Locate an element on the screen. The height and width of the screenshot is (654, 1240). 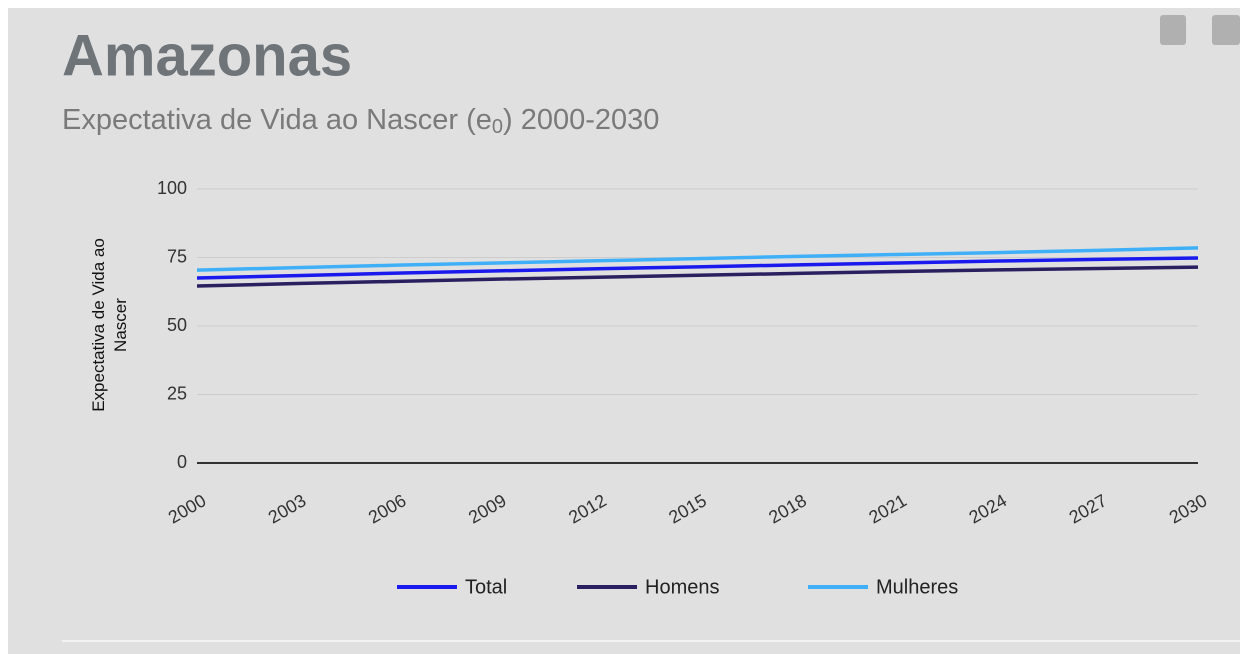
y-tick-label: 25 is located at coordinates (177, 393).